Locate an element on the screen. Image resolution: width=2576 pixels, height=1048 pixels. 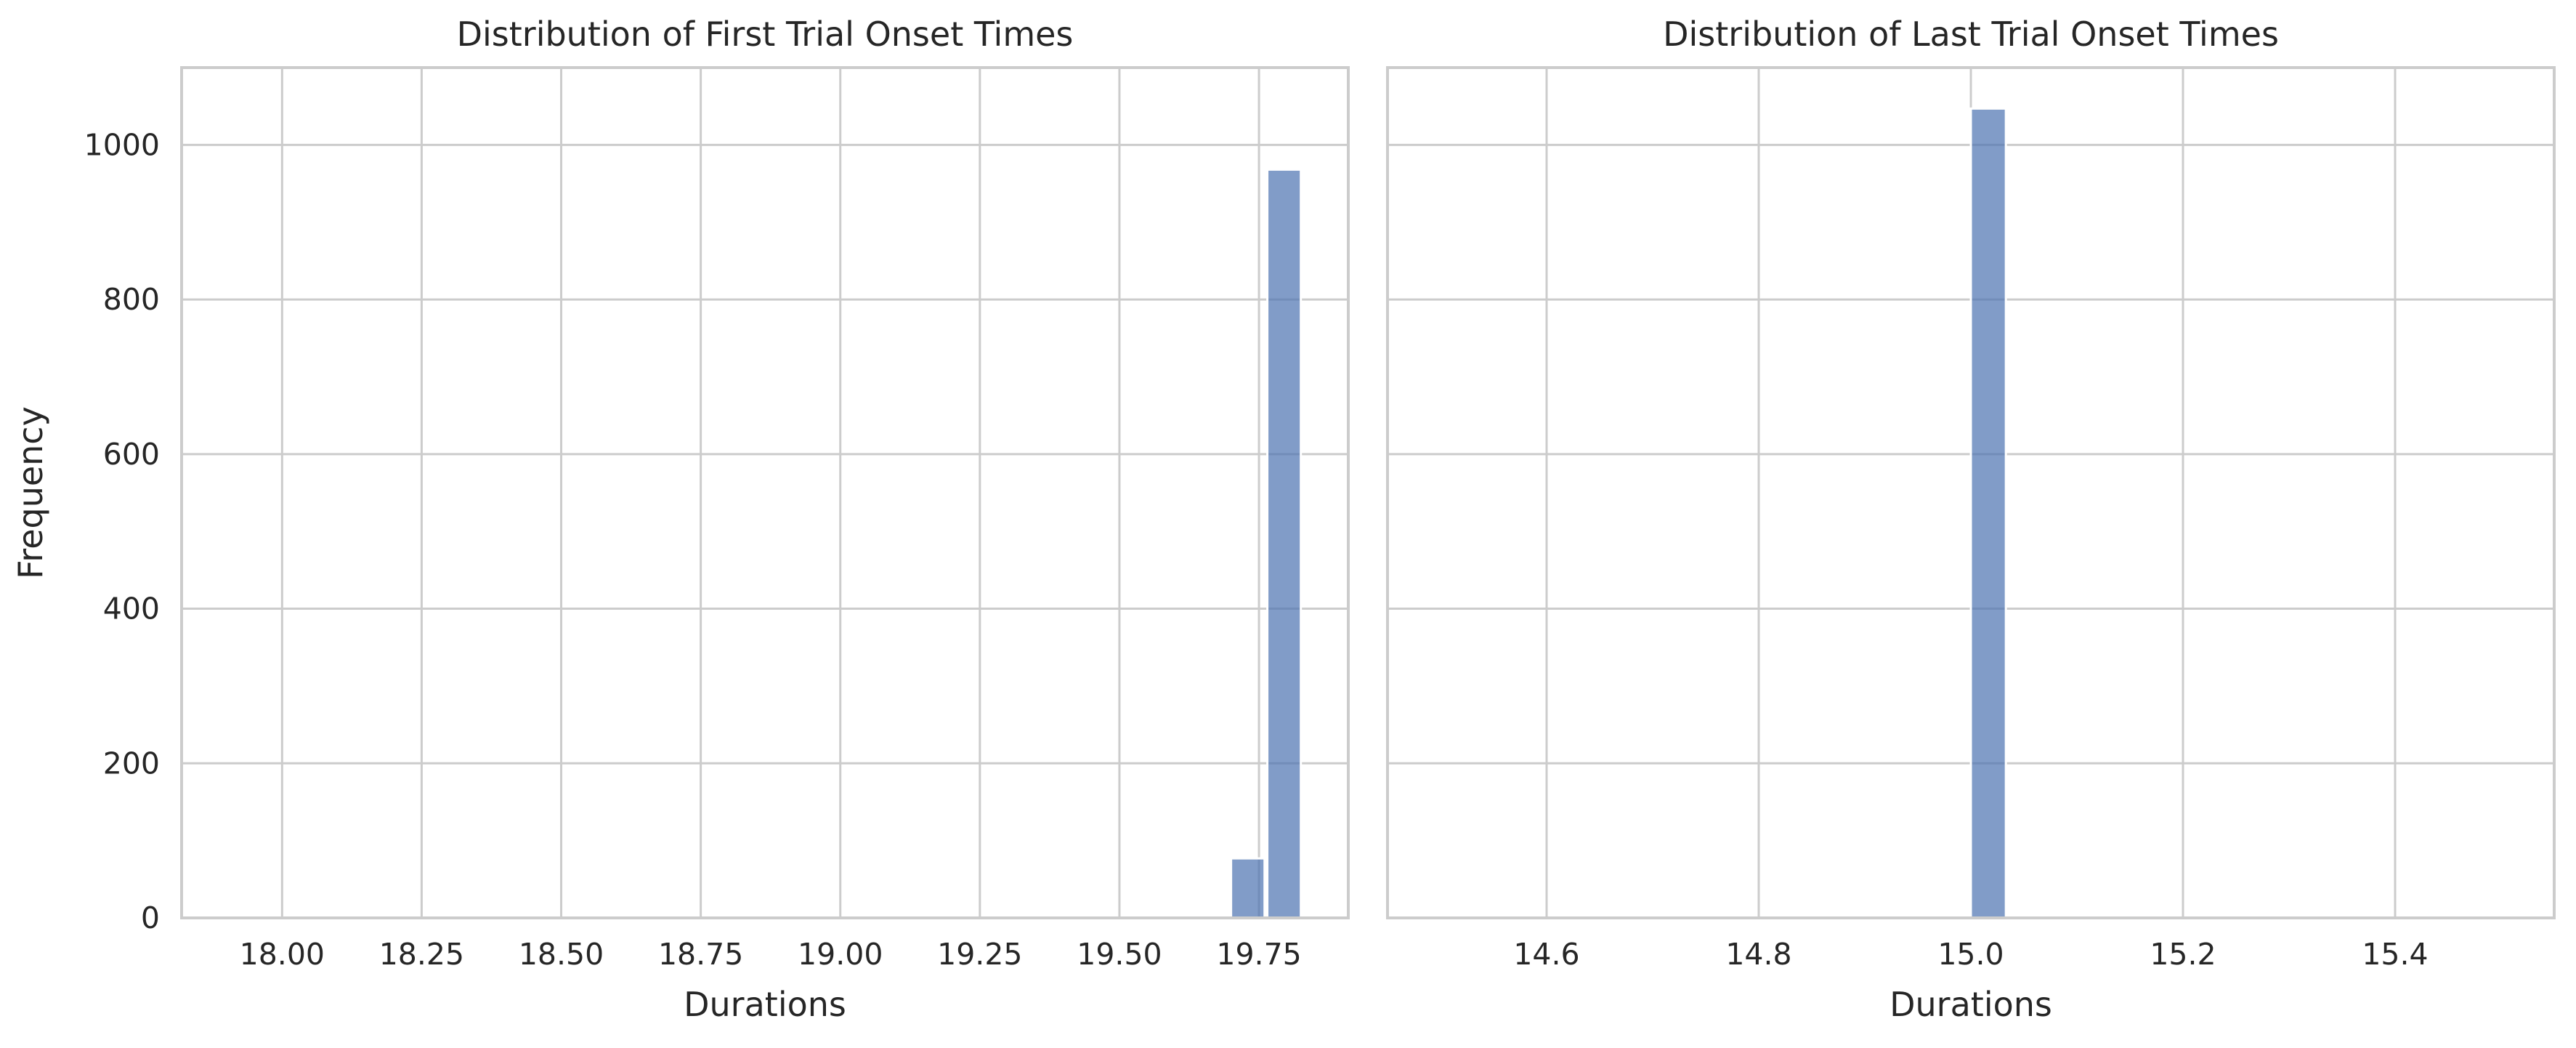
x-tick-label: 19.50 is located at coordinates (1119, 954).